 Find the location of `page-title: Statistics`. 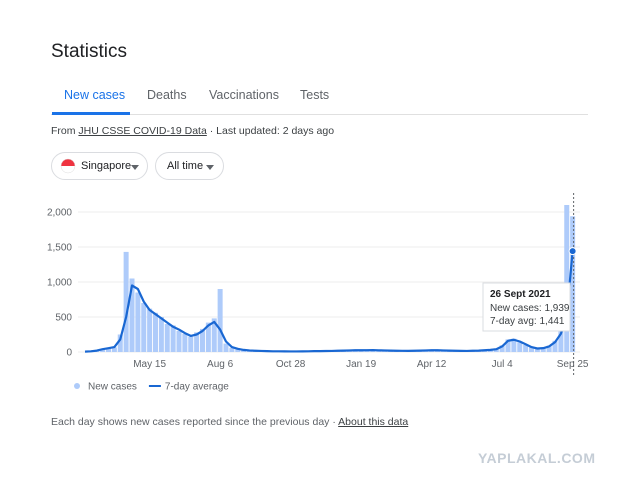

page-title: Statistics is located at coordinates (89, 51).